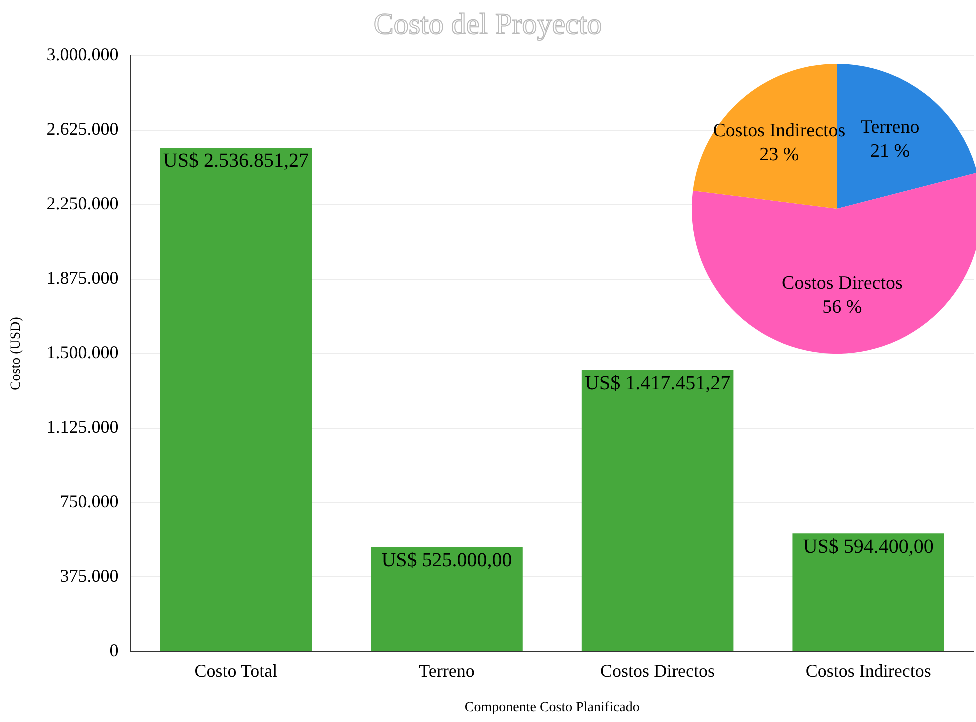 The width and height of the screenshot is (976, 722). Describe the element at coordinates (842, 283) in the screenshot. I see `slice-label: Costos Directos` at that location.